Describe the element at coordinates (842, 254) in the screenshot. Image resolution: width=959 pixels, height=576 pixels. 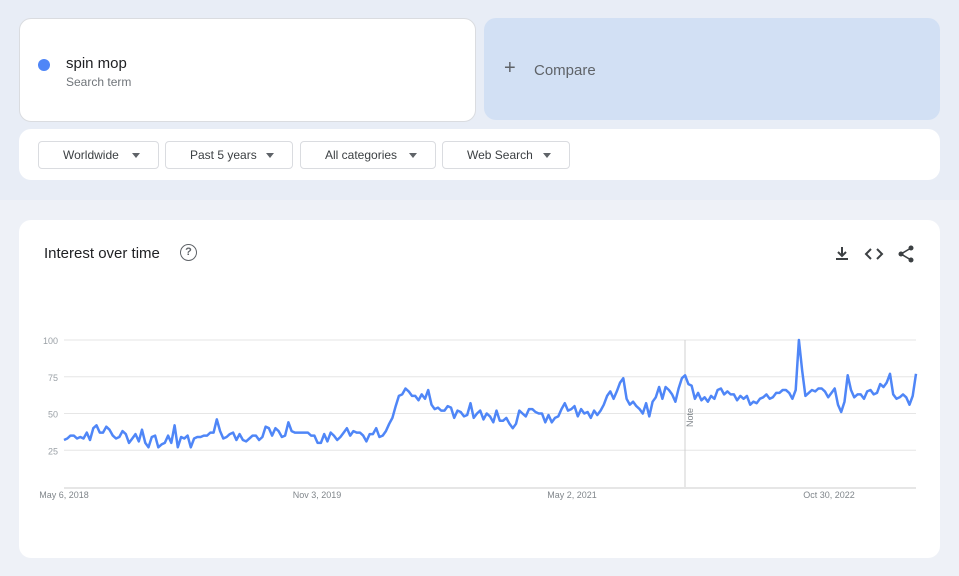
I see `download-icon` at that location.